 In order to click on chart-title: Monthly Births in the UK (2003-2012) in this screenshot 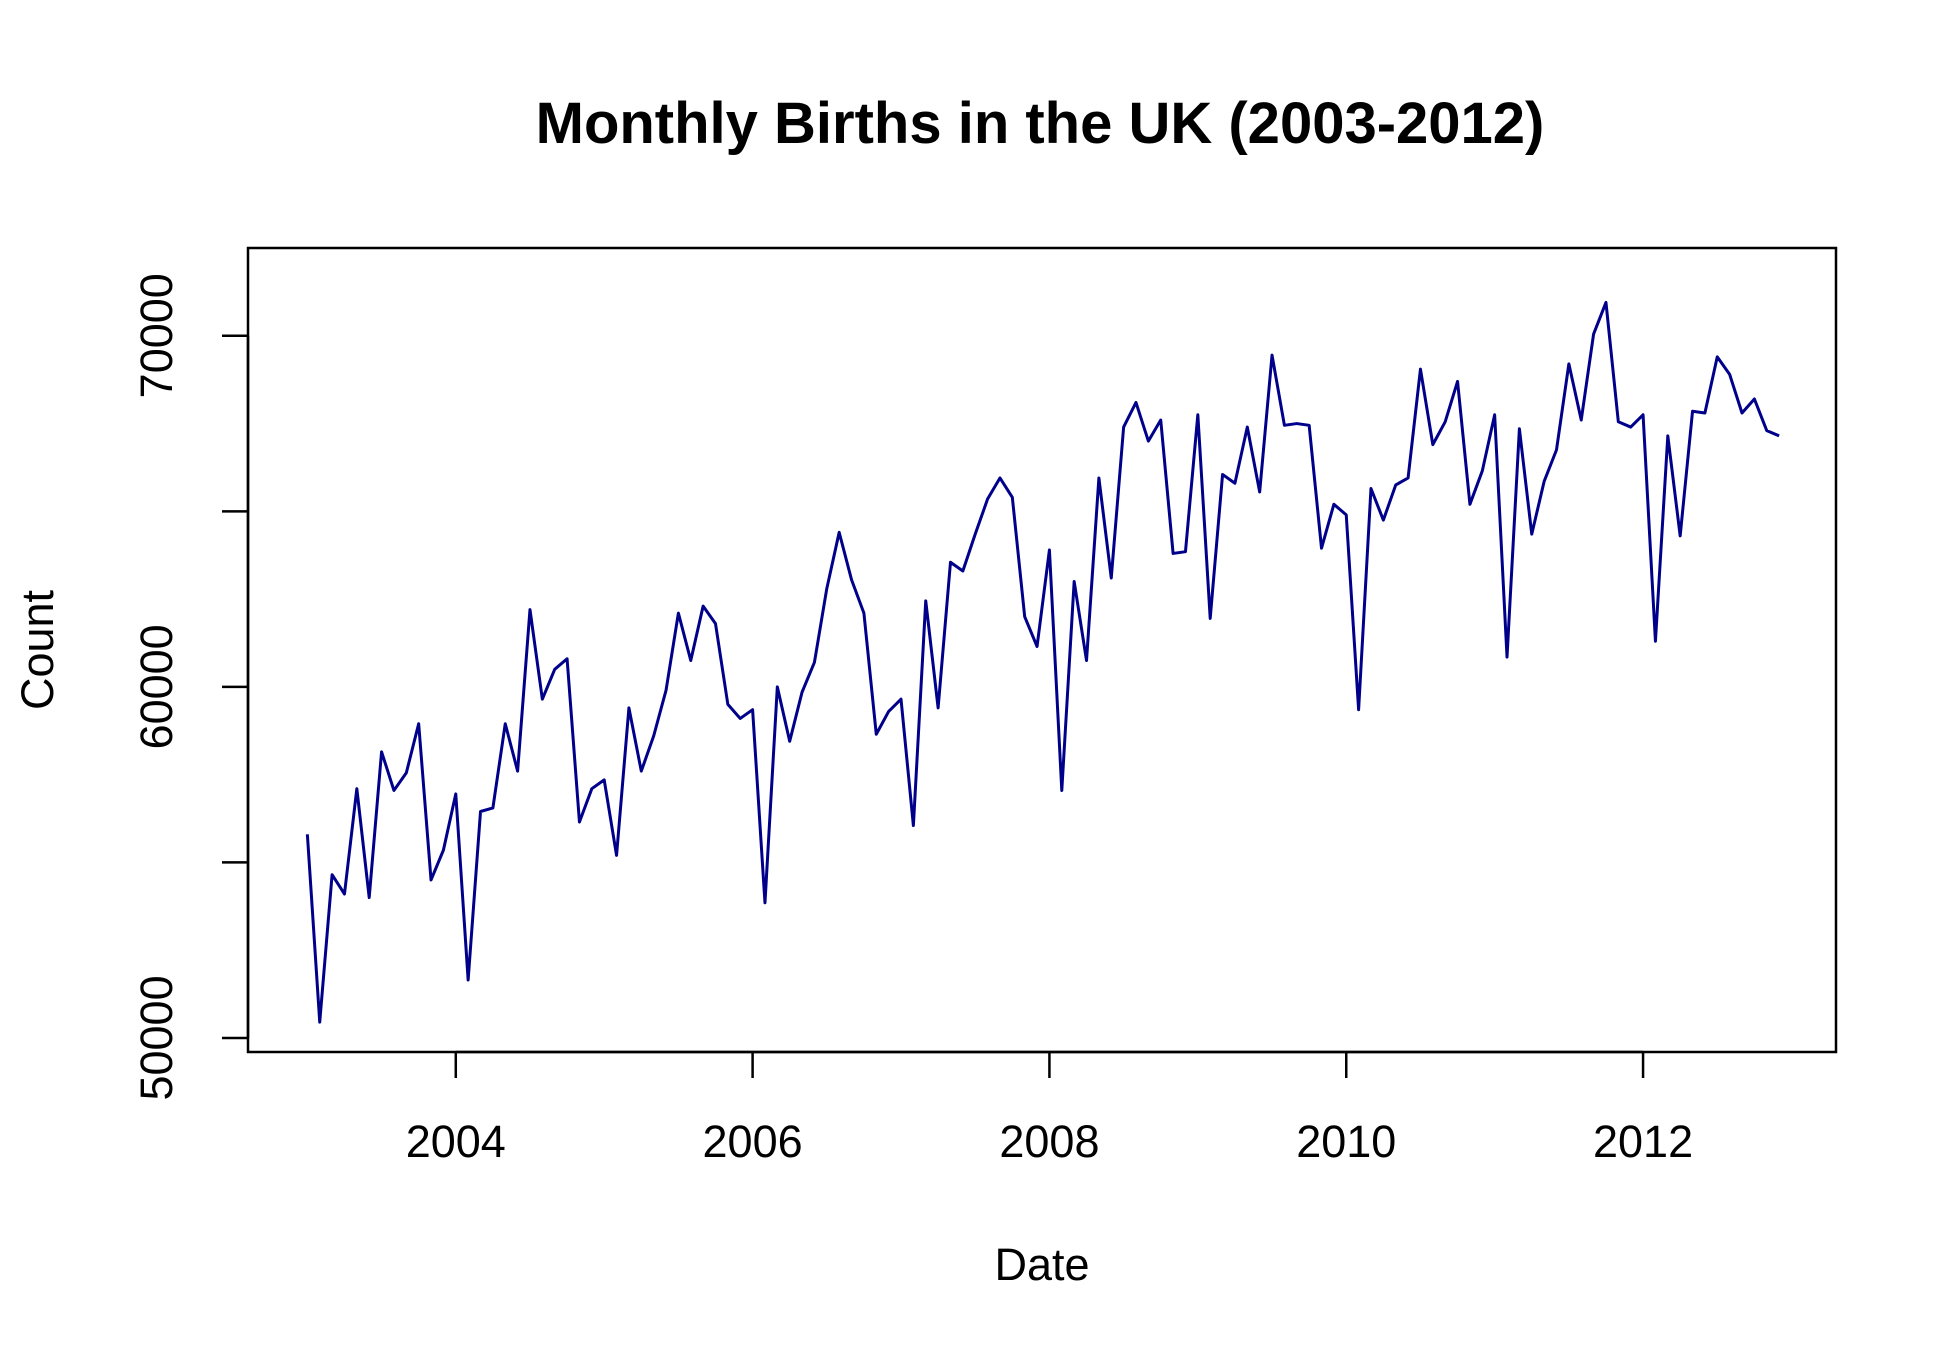, I will do `click(1040, 123)`.